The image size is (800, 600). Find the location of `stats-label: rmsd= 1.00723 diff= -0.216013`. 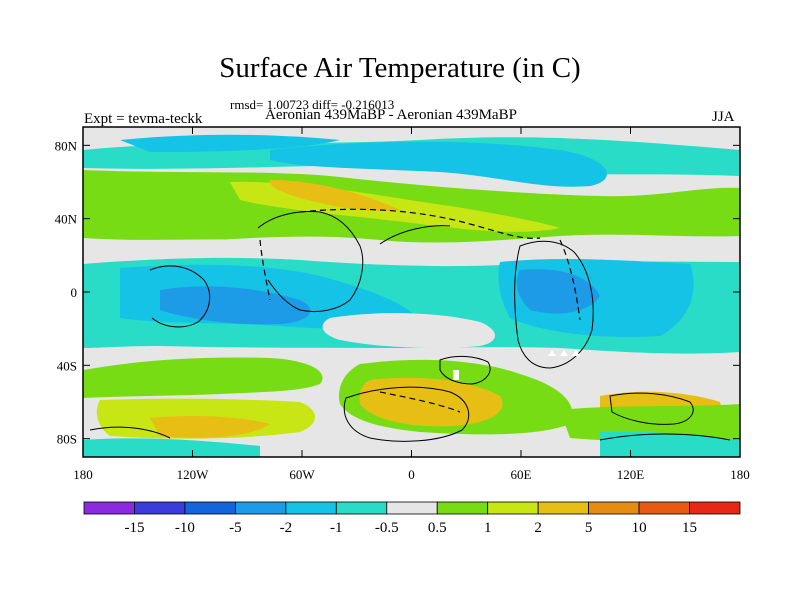

stats-label: rmsd= 1.00723 diff= -0.216013 is located at coordinates (312, 104).